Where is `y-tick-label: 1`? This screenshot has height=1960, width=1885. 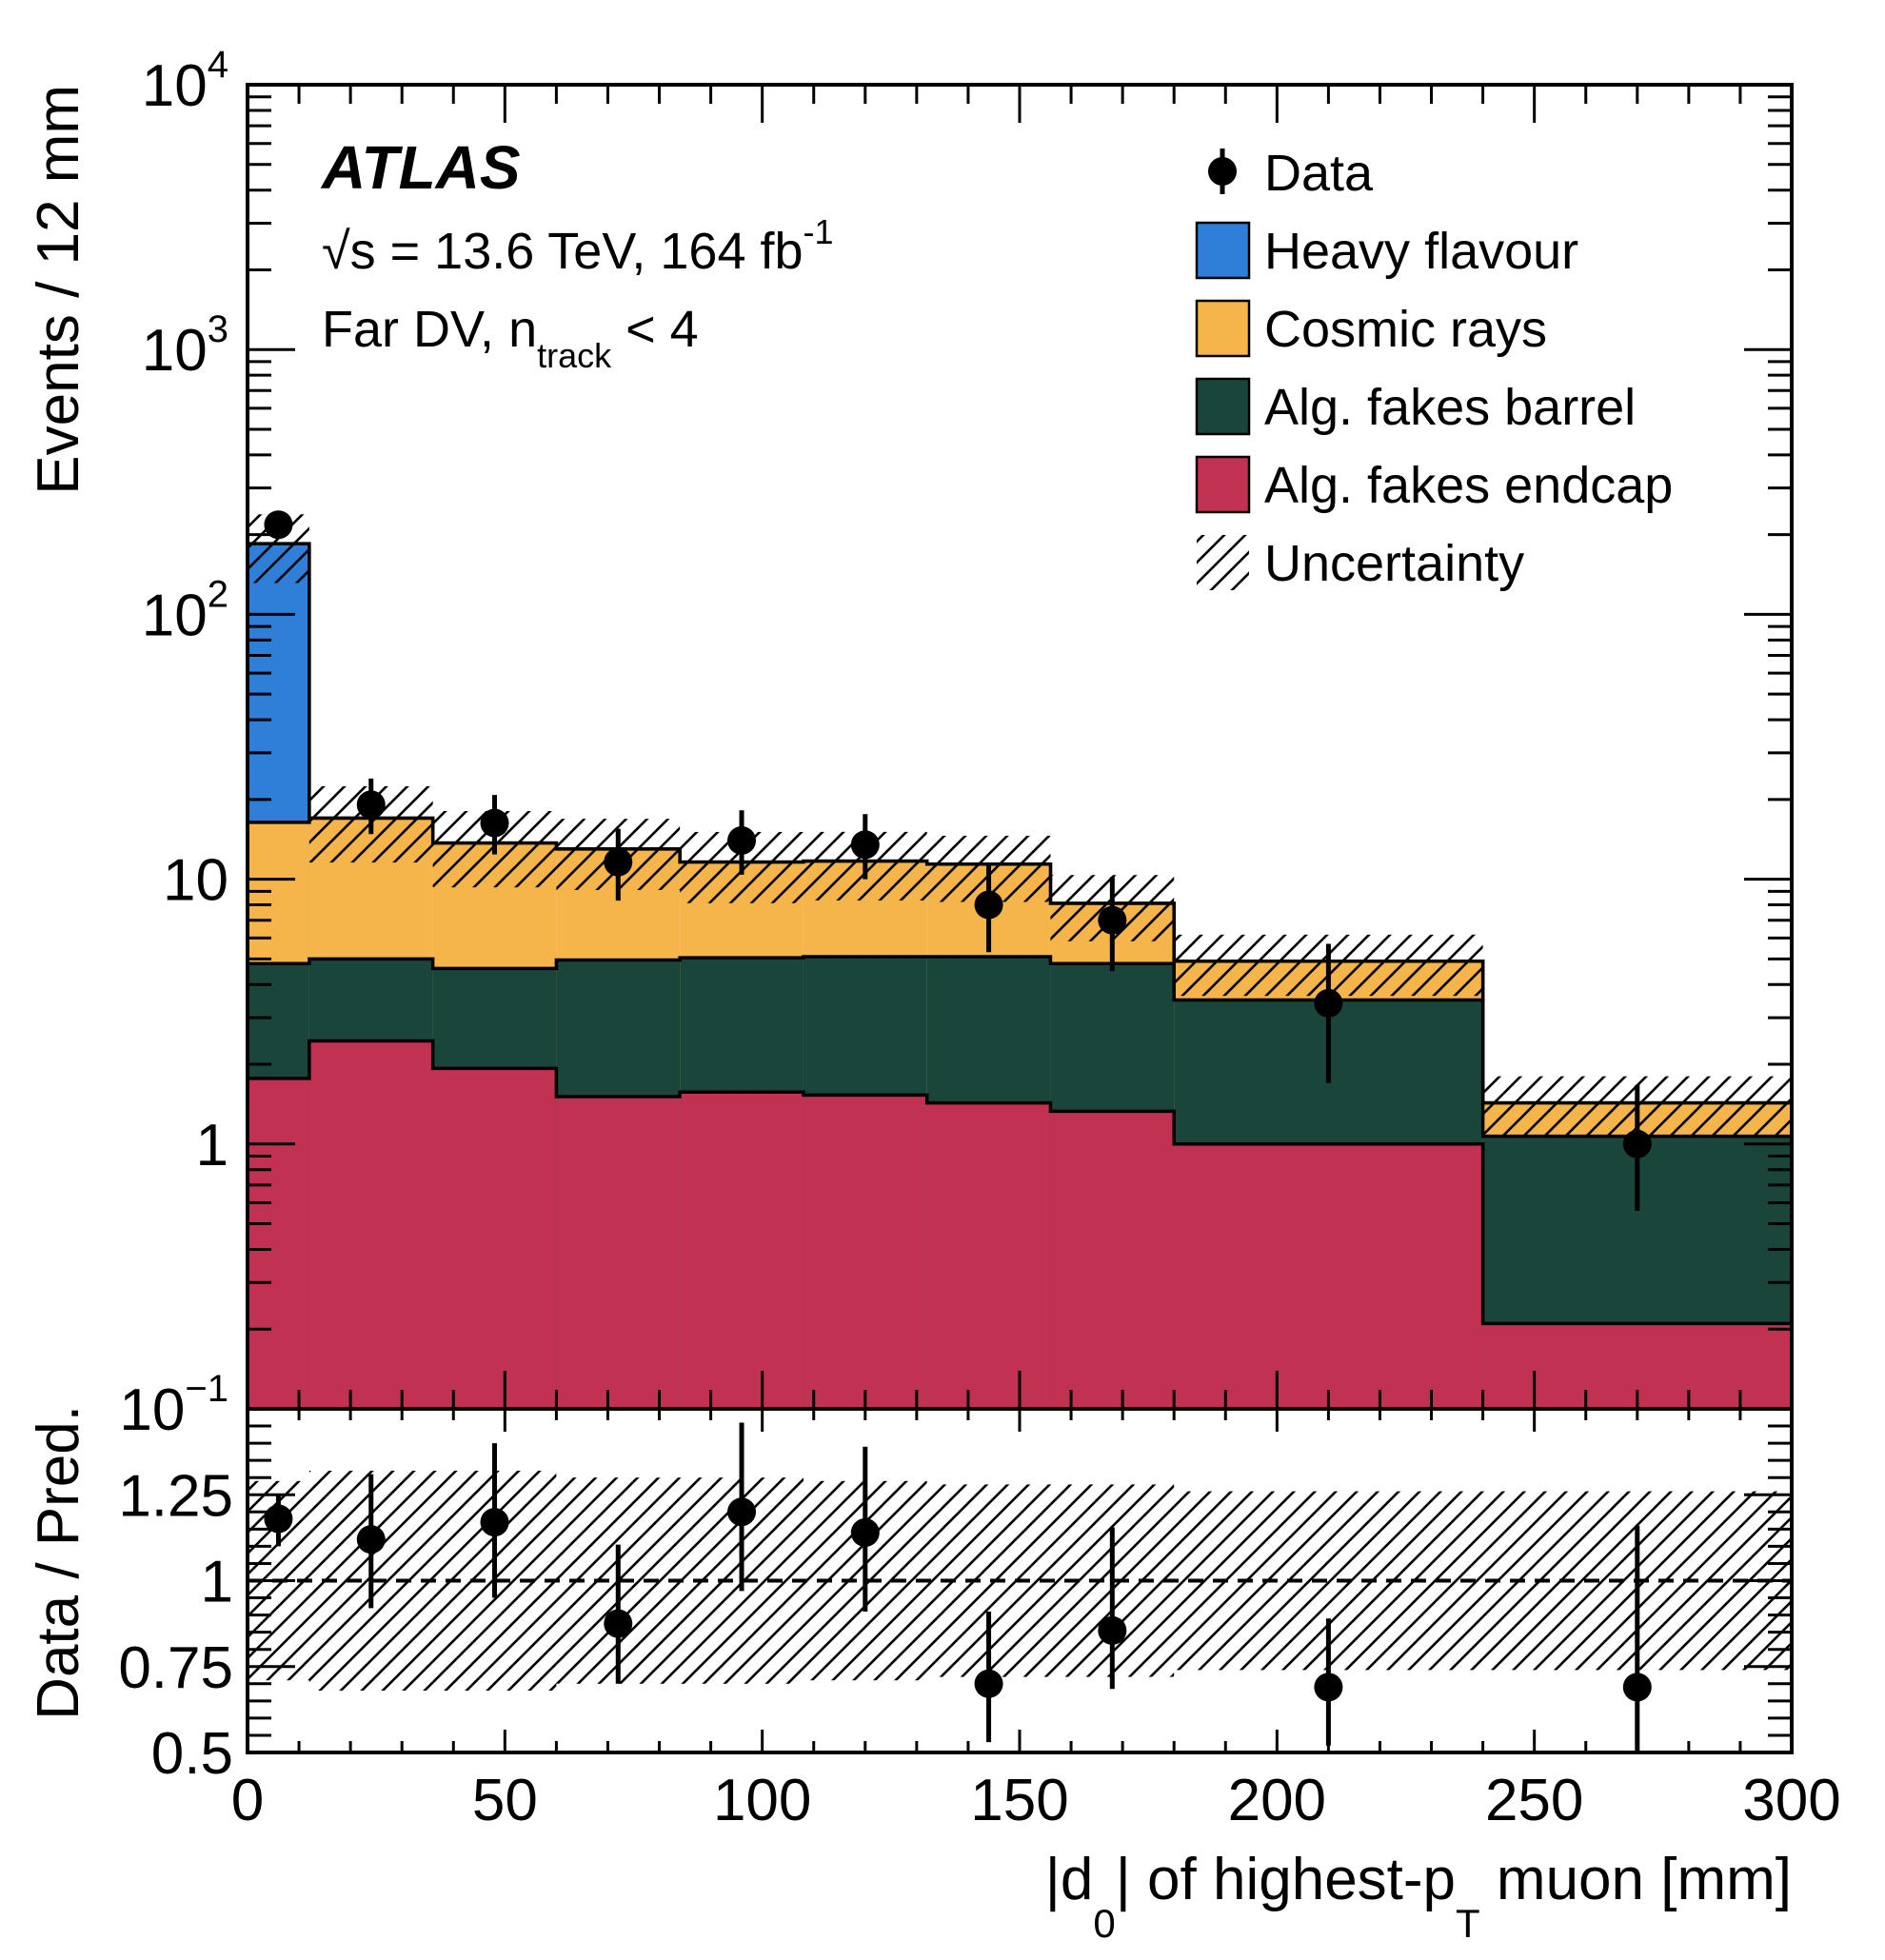 y-tick-label: 1 is located at coordinates (212, 1146).